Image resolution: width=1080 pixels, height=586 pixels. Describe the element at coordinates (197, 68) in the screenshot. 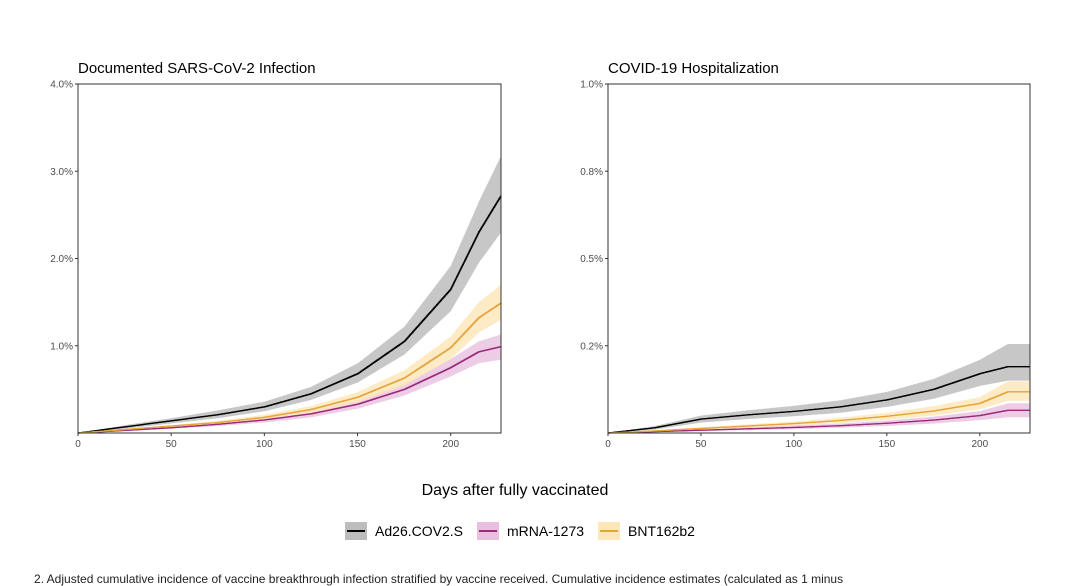

I see `infection-panel-title: Documented SARS-CoV-2 Infection` at that location.